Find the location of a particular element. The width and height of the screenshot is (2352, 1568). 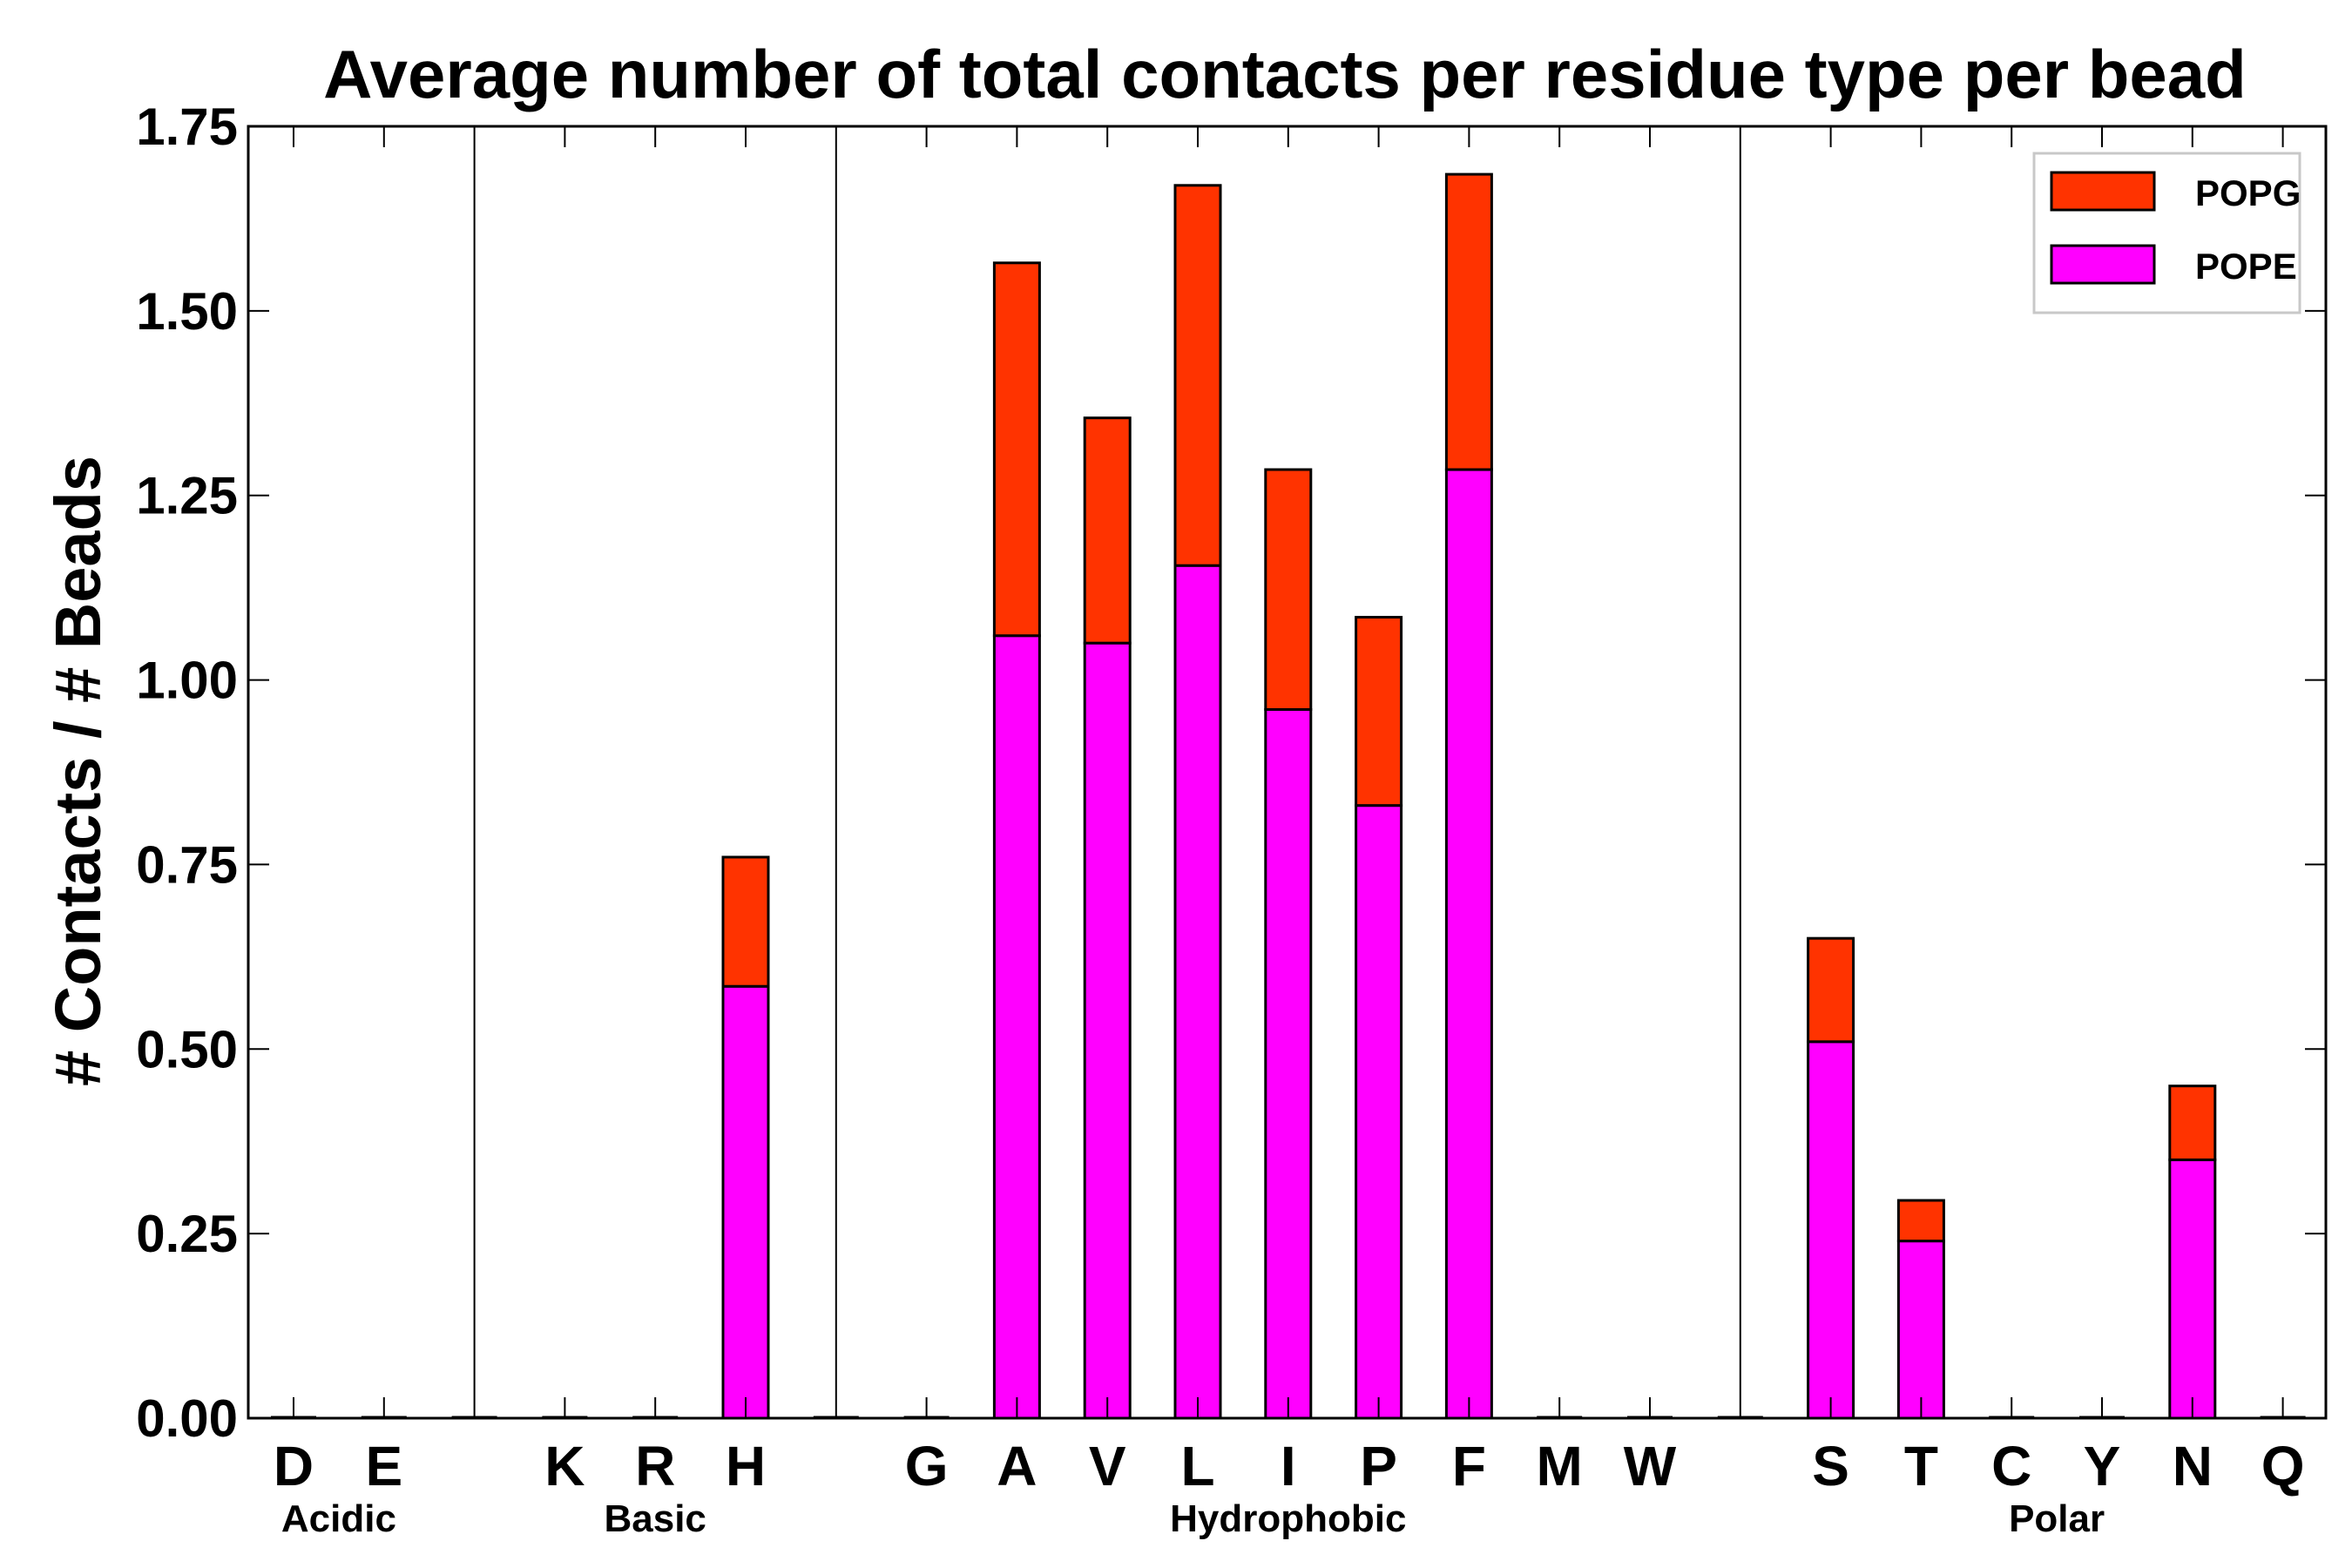

bar-popg-L is located at coordinates (1197, 375).